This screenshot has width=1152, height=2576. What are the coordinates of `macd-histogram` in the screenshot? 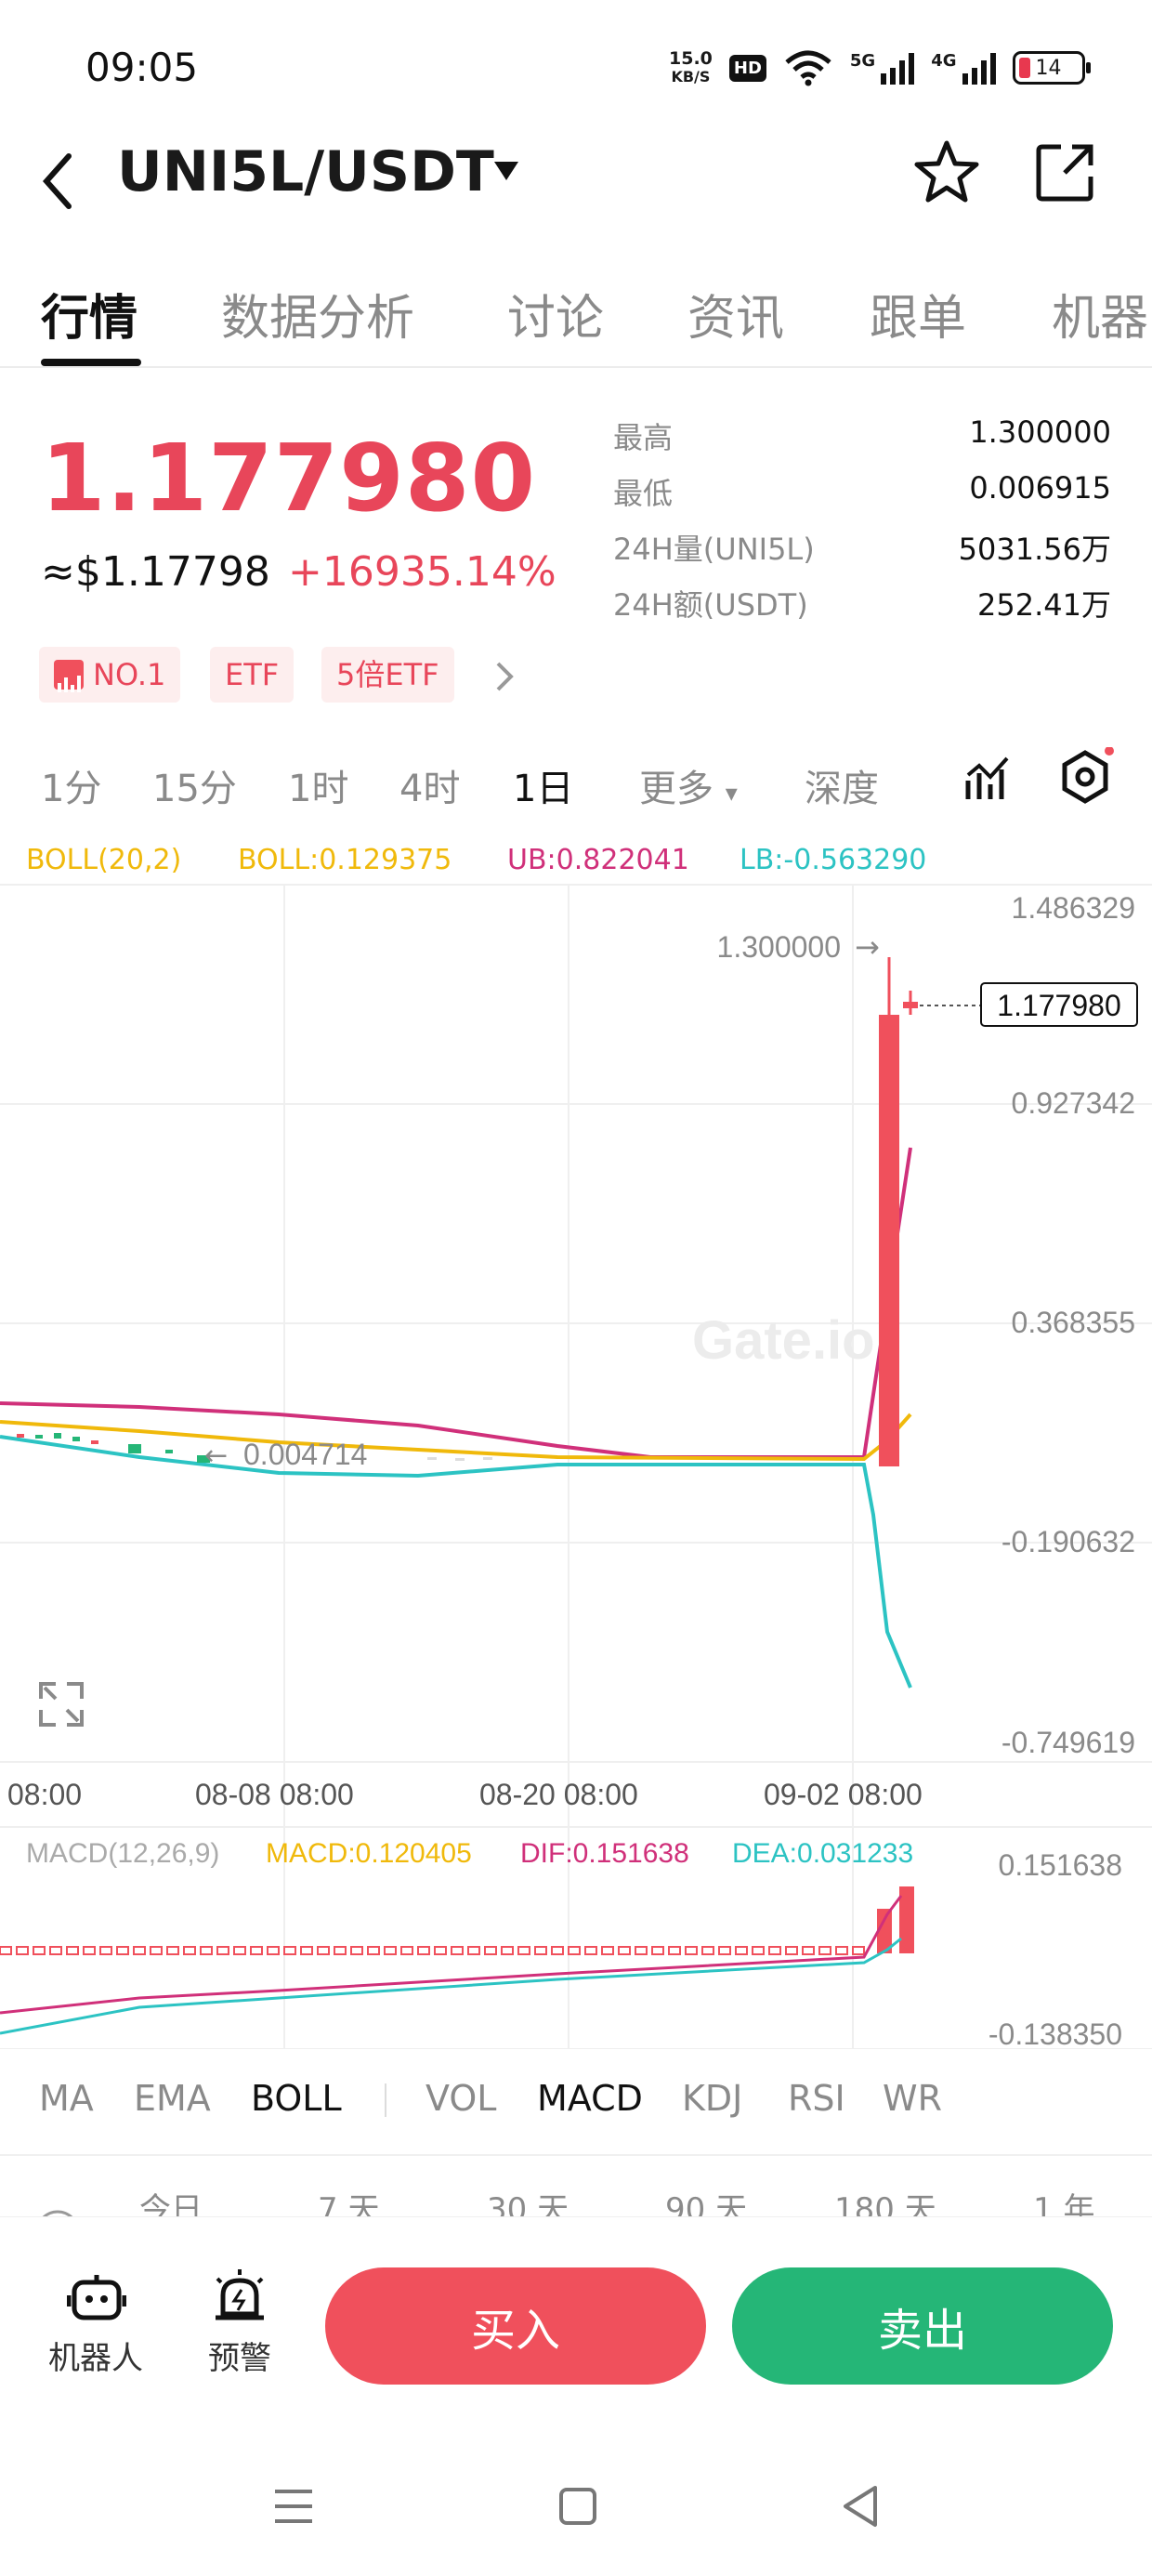 It's located at (432, 1950).